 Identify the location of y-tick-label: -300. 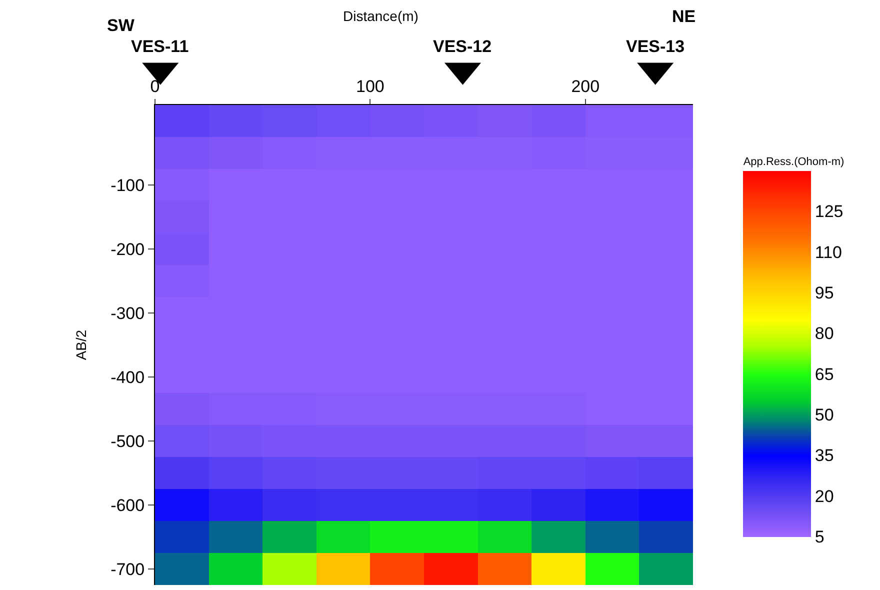
(127, 313).